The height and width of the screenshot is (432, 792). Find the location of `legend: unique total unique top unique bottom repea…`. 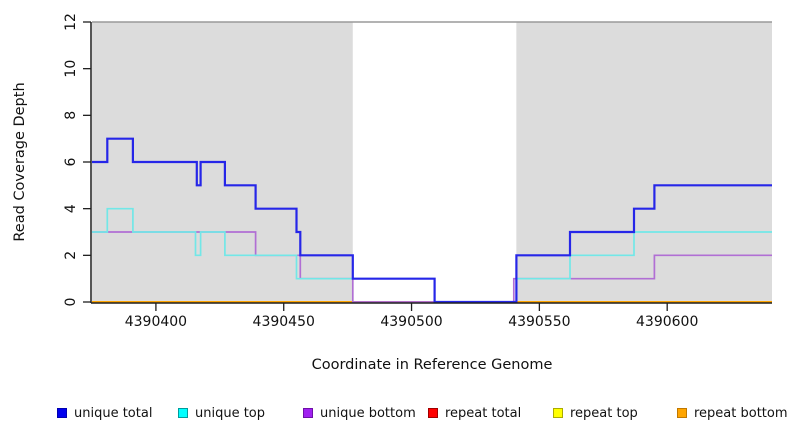

legend: unique total unique top unique bottom repea… is located at coordinates (396, 416).